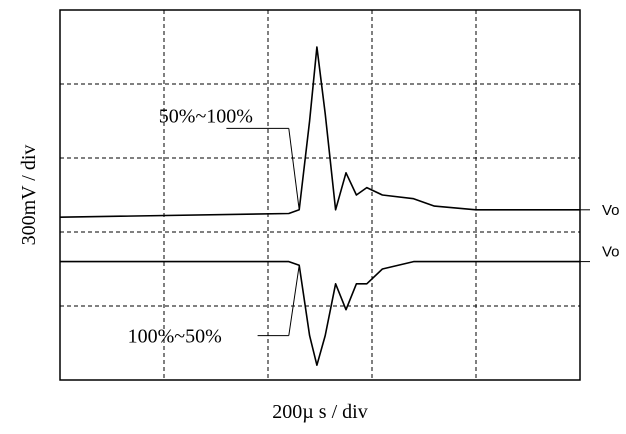 Image resolution: width=626 pixels, height=434 pixels. I want to click on annotation-50-100: 50%~100%, so click(206, 116).